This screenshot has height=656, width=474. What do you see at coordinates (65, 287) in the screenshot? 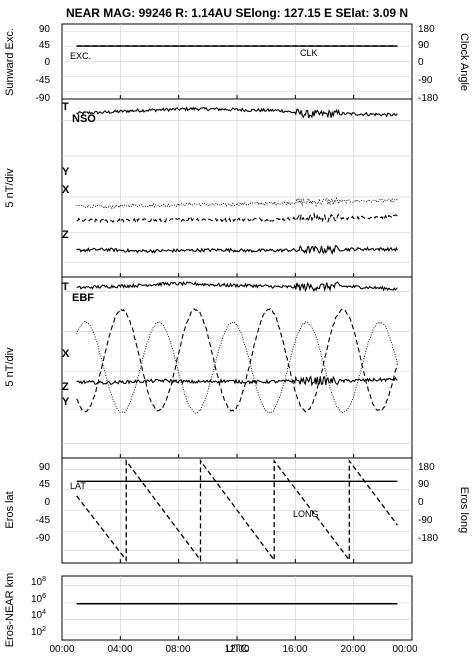
I see `ebf-t-label: T` at bounding box center [65, 287].